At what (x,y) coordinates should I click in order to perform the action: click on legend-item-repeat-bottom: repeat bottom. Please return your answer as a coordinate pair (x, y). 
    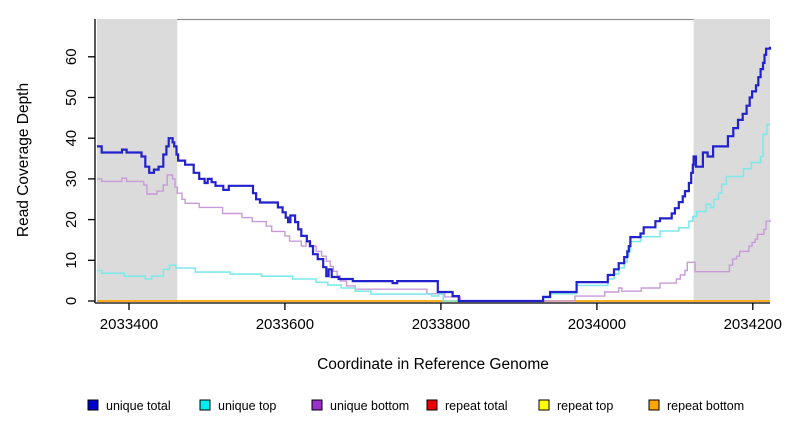
    Looking at the image, I should click on (696, 406).